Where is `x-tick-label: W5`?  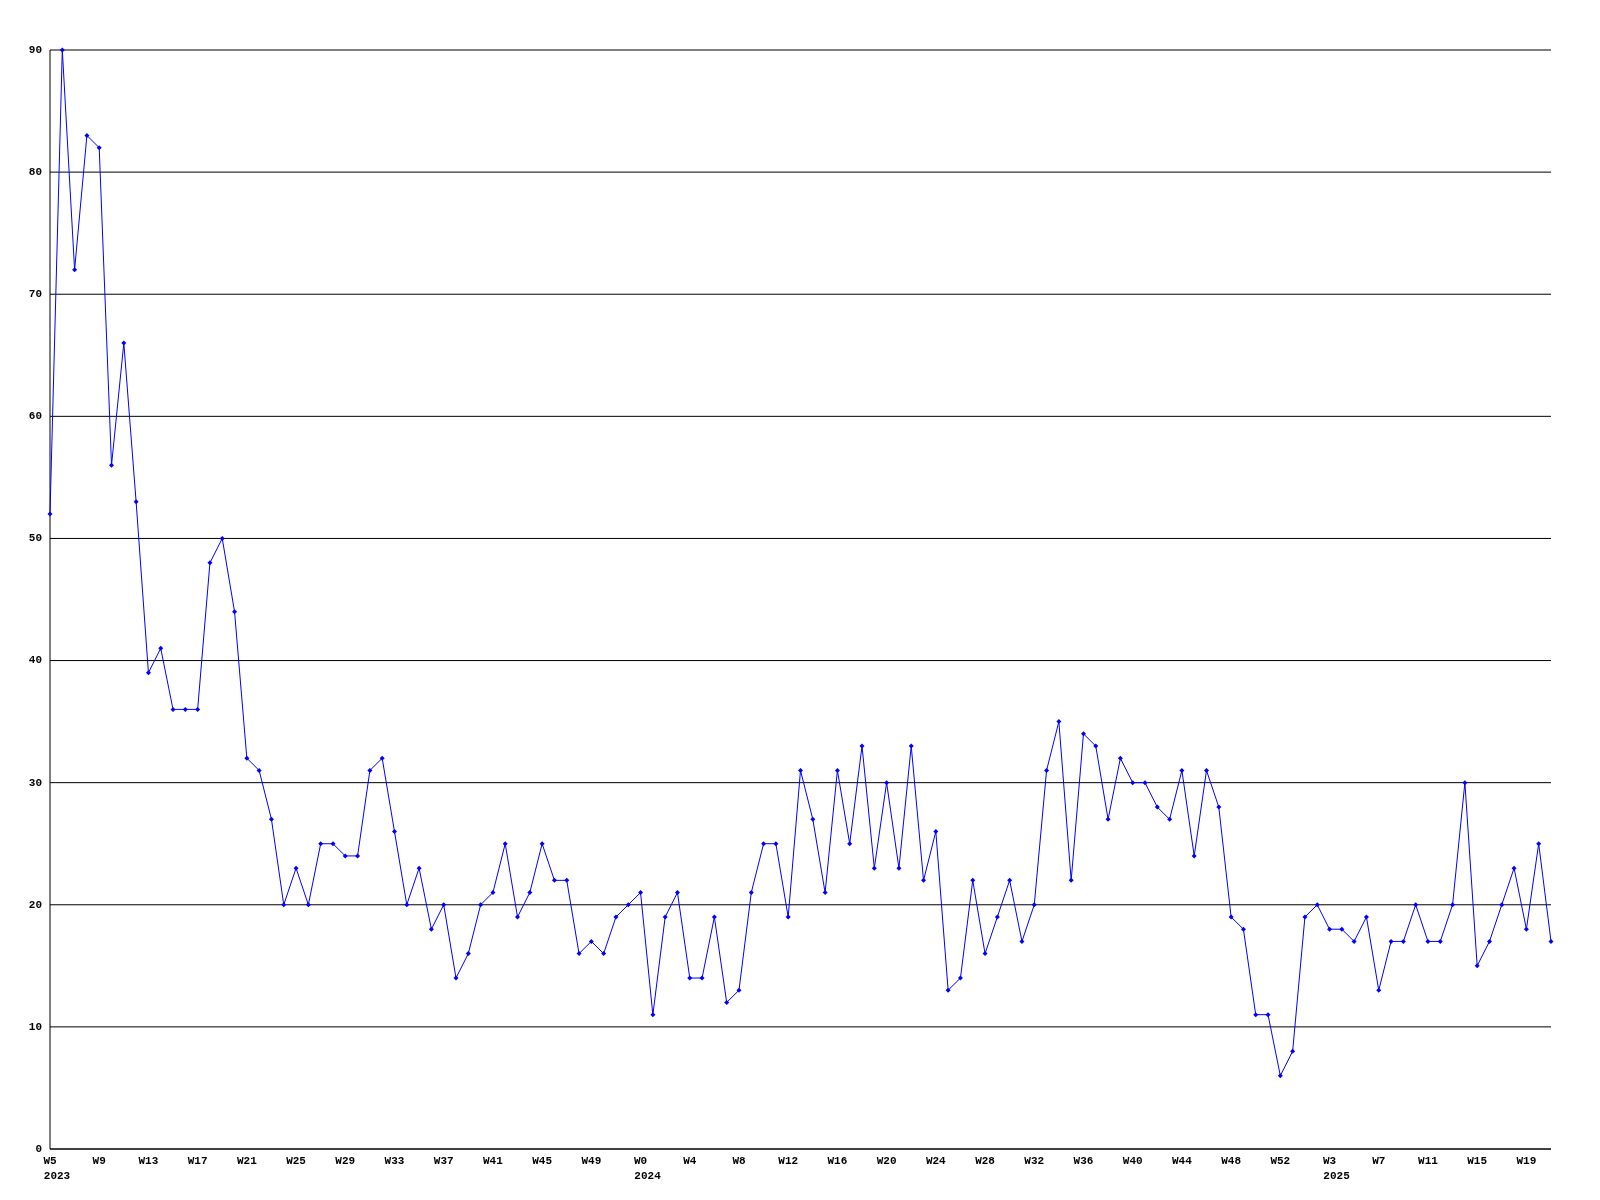 x-tick-label: W5 is located at coordinates (50, 1161).